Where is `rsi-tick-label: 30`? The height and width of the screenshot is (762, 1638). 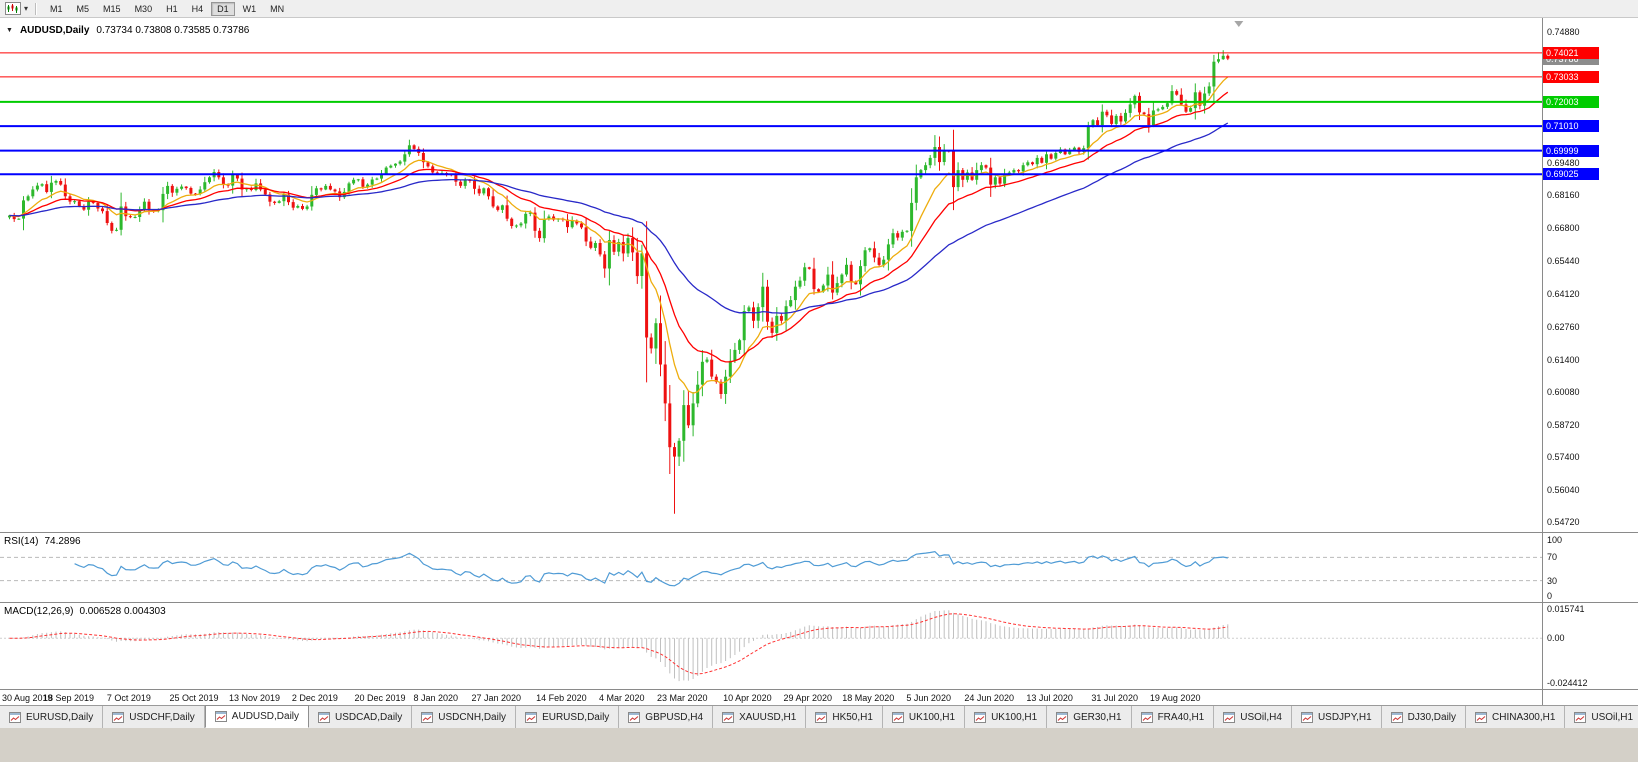 rsi-tick-label: 30 is located at coordinates (1552, 580).